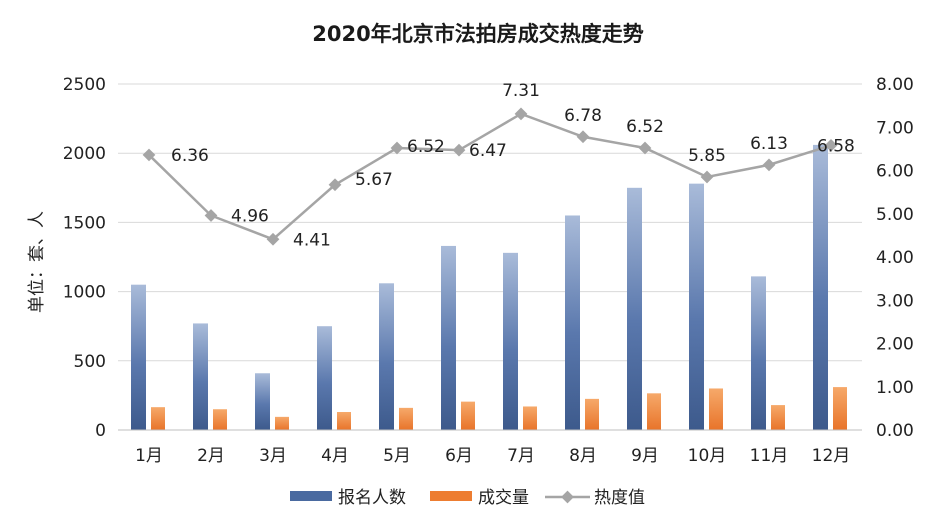  Describe the element at coordinates (490, 447) in the screenshot. I see `x-axis: 1月 2月 3月 4月 5月 6月 7月 8月 9月 10月 11月 12月` at that location.